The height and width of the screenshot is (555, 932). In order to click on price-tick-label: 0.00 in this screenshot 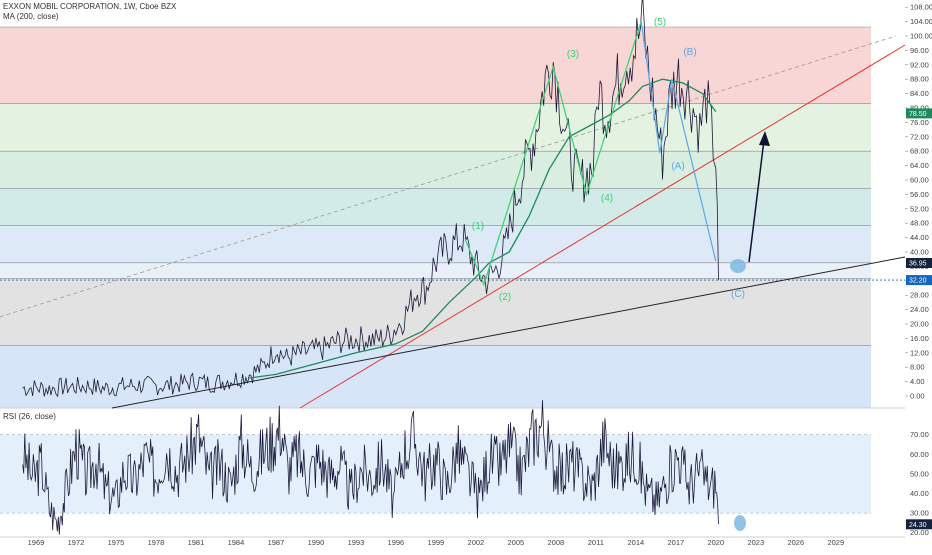, I will do `click(917, 396)`.